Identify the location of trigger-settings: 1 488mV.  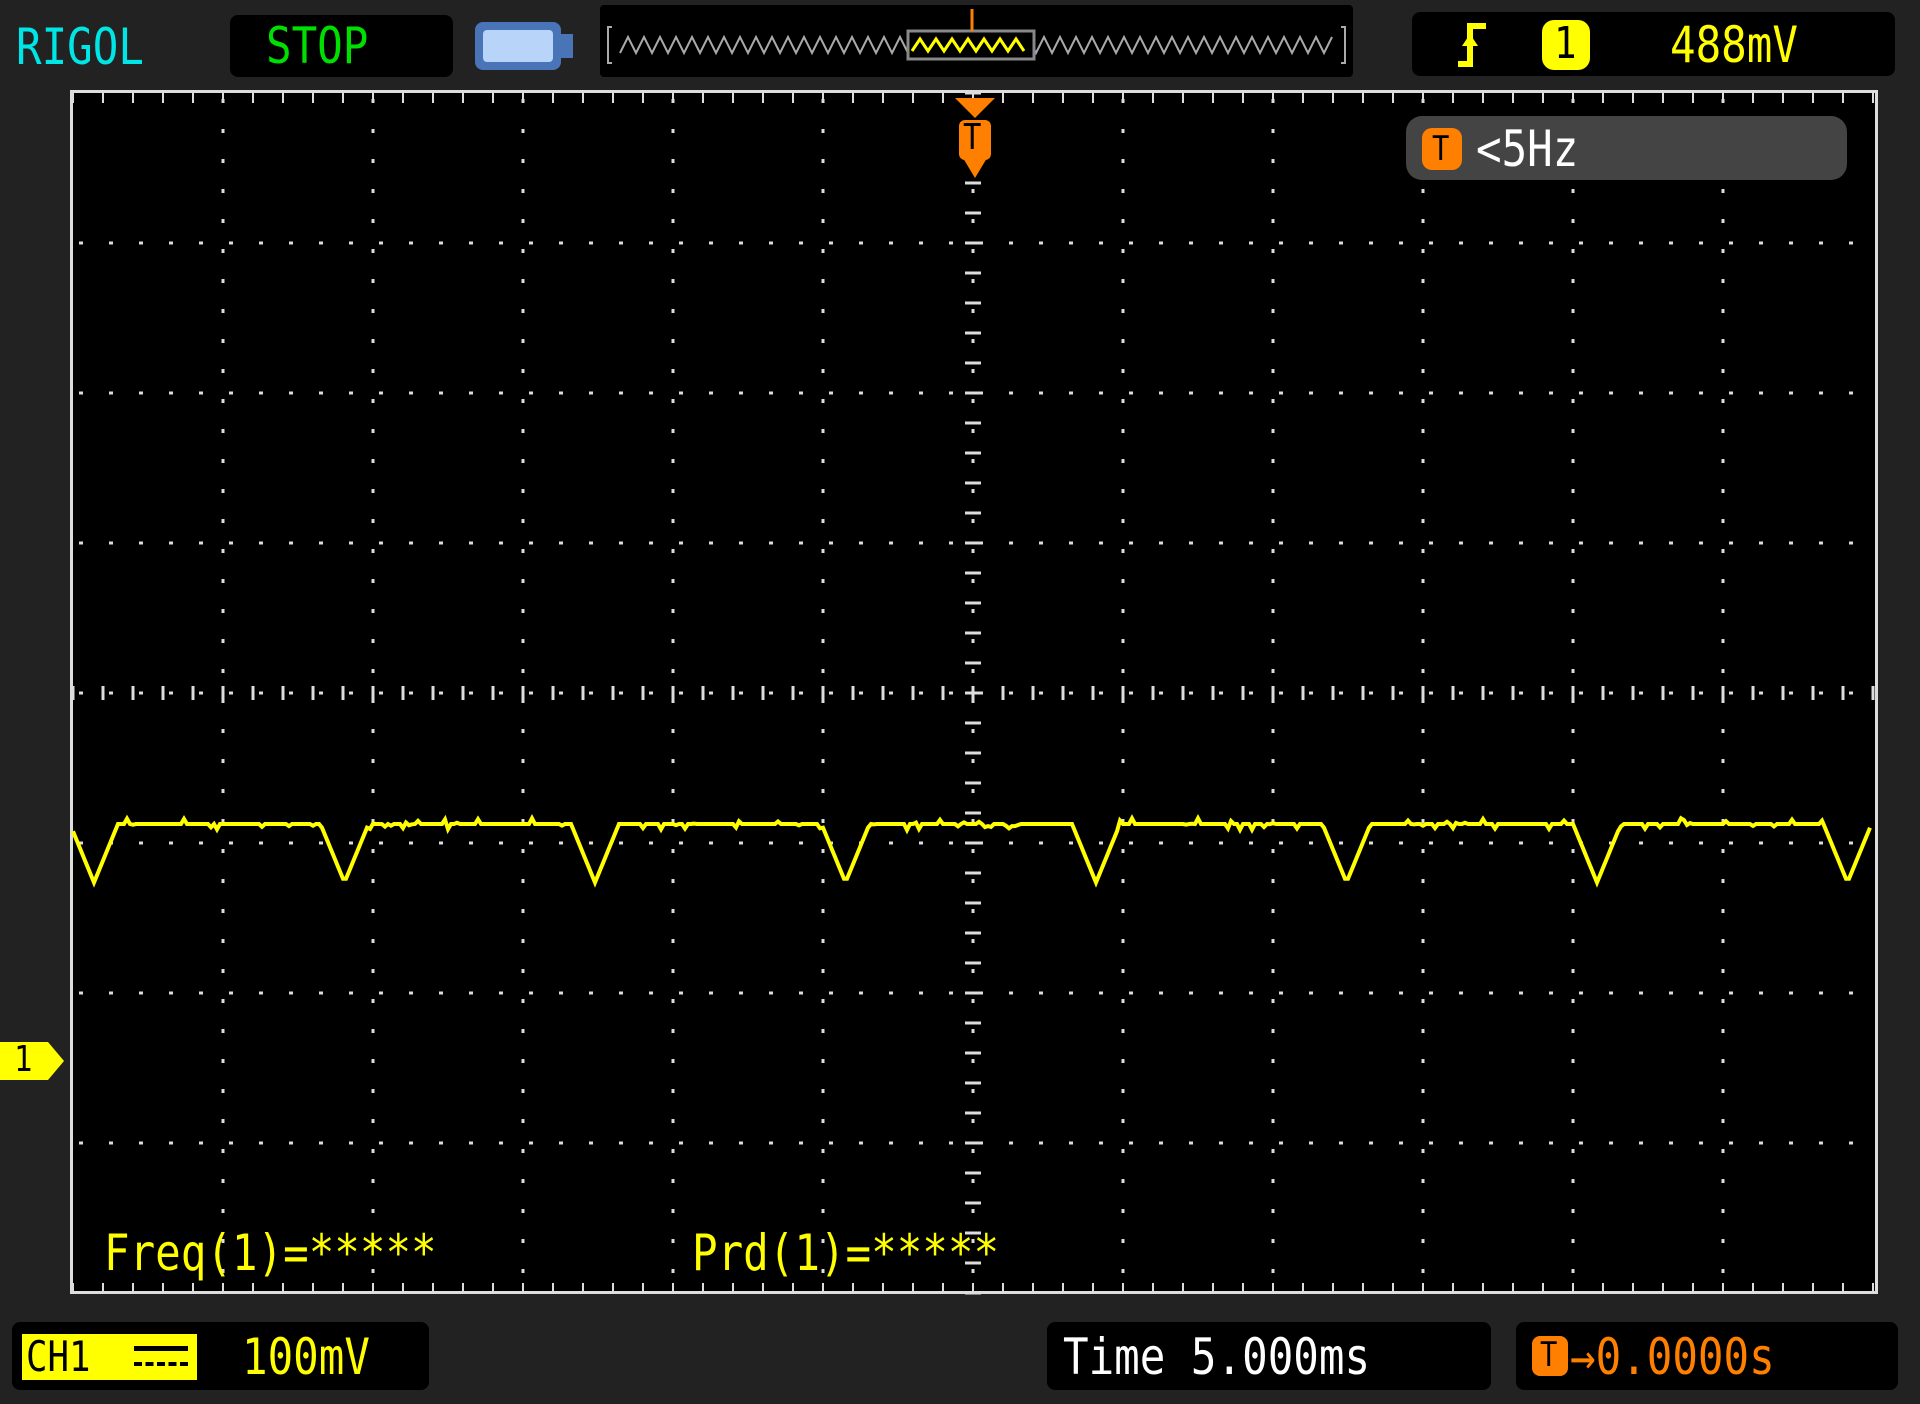
(1653, 44).